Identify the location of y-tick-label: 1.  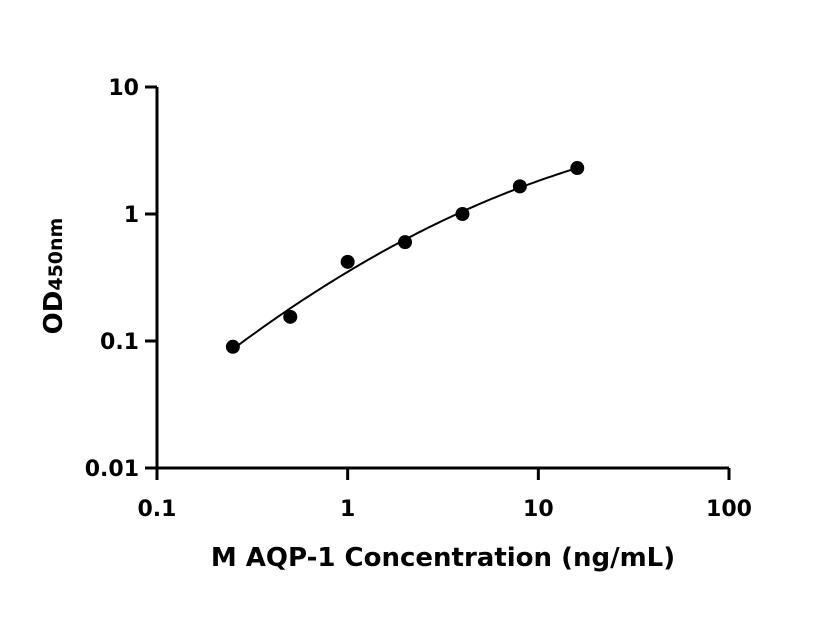
(131, 215).